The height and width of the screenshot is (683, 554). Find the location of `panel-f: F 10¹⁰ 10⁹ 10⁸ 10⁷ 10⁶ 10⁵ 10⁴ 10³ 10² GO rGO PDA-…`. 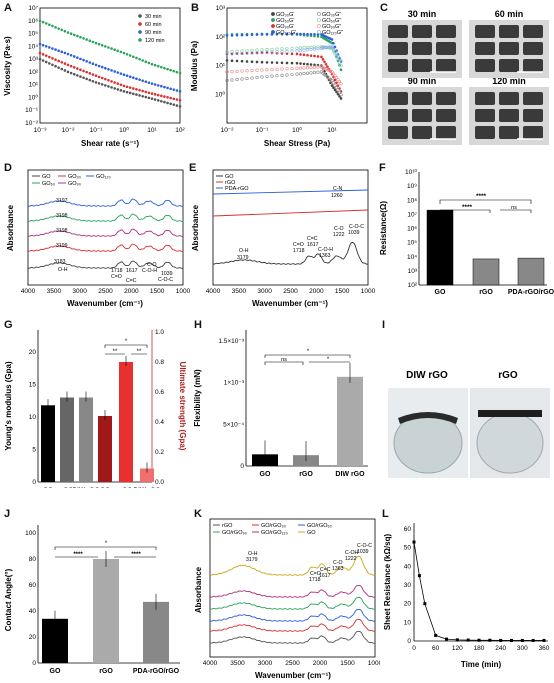

panel-f: F 10¹⁰ 10⁹ 10⁸ 10⁷ 10⁶ 10⁵ 10⁴ 10³ 10² GO rGO PDA-… is located at coordinates (466, 229).